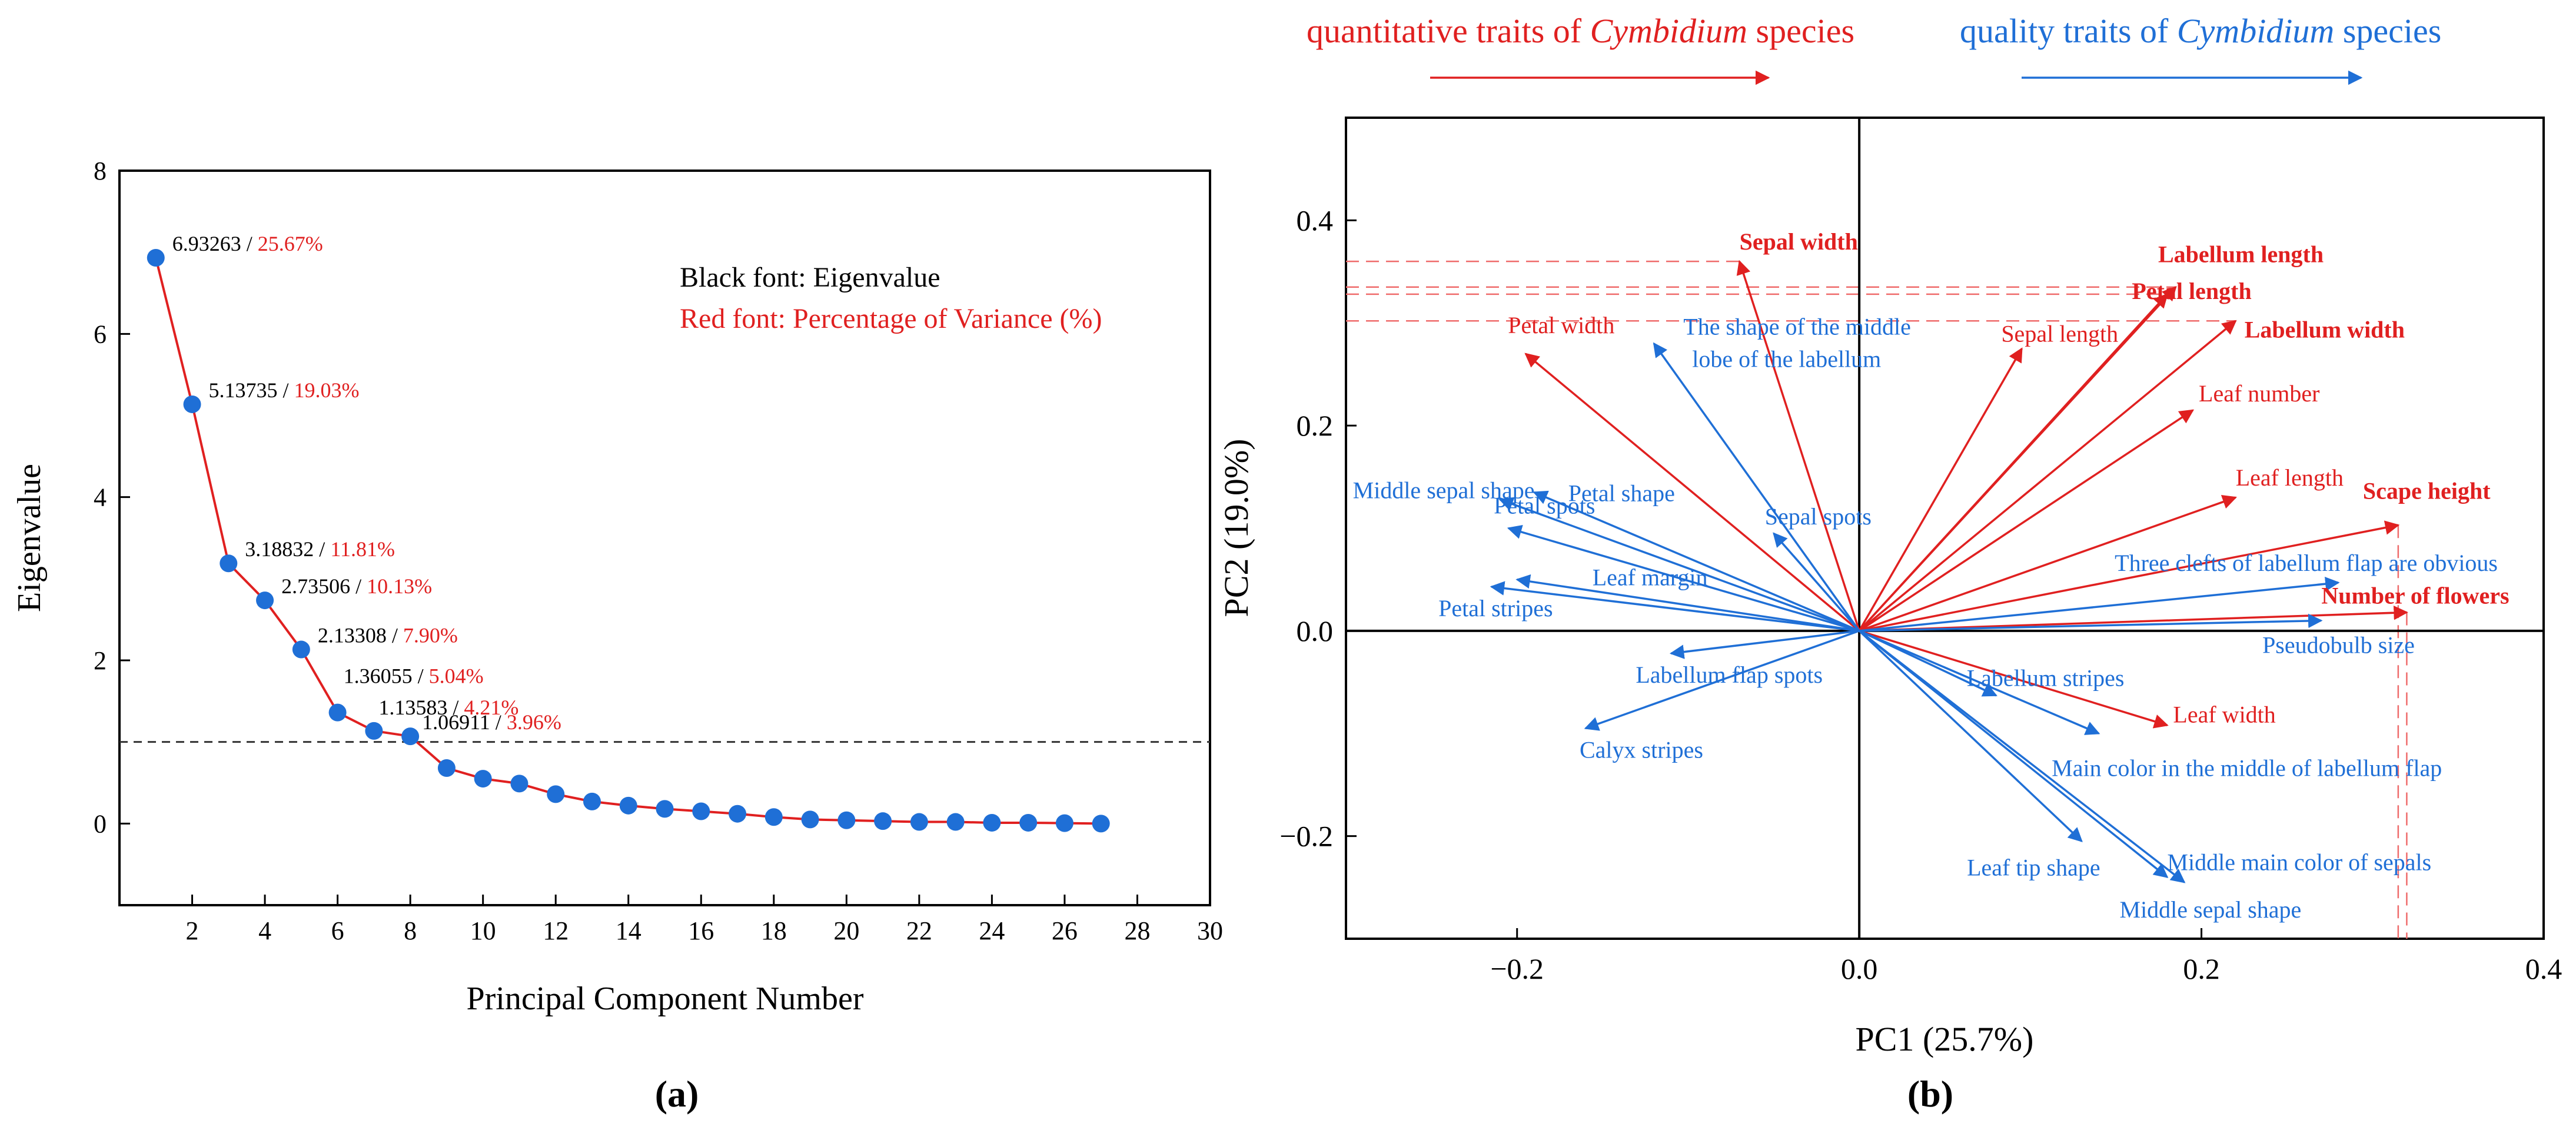 This screenshot has height=1130, width=2576. What do you see at coordinates (2325, 329) in the screenshot?
I see `biplot-vector-label: Labellum width` at bounding box center [2325, 329].